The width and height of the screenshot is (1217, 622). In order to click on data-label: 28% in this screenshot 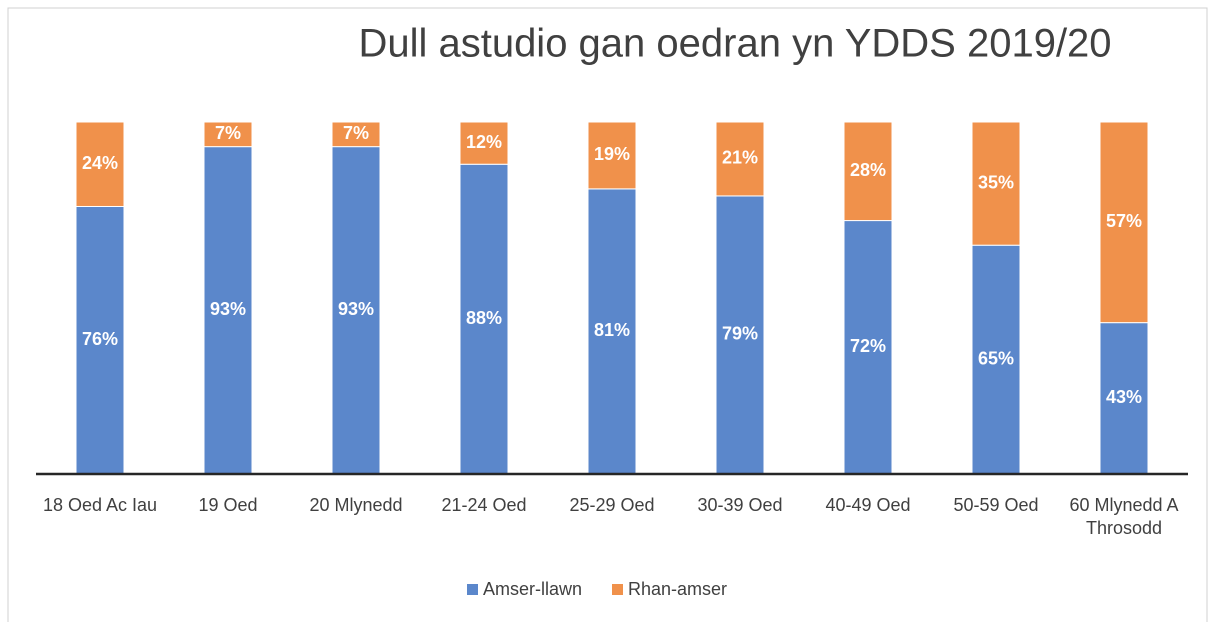, I will do `click(868, 170)`.